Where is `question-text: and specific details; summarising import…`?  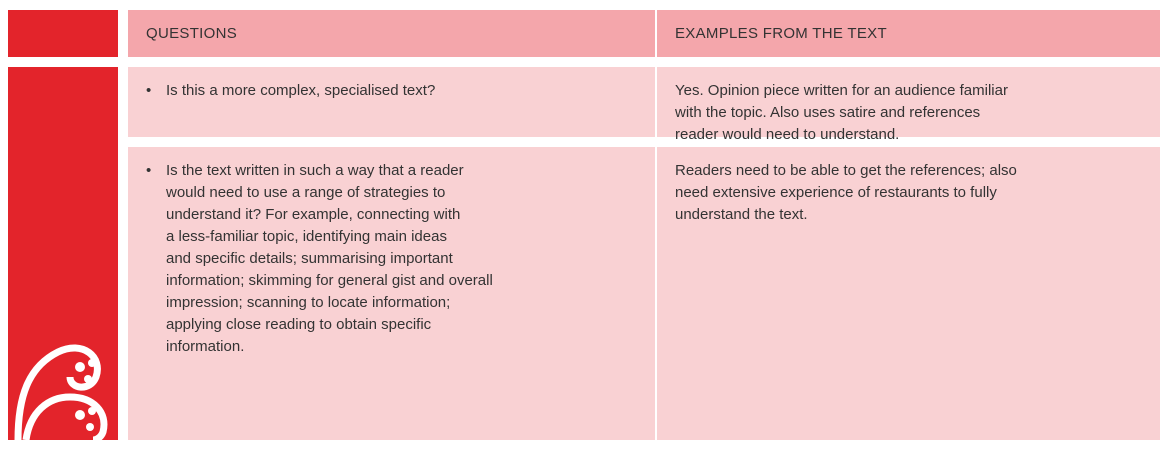 question-text: and specific details; summarising import… is located at coordinates (309, 258).